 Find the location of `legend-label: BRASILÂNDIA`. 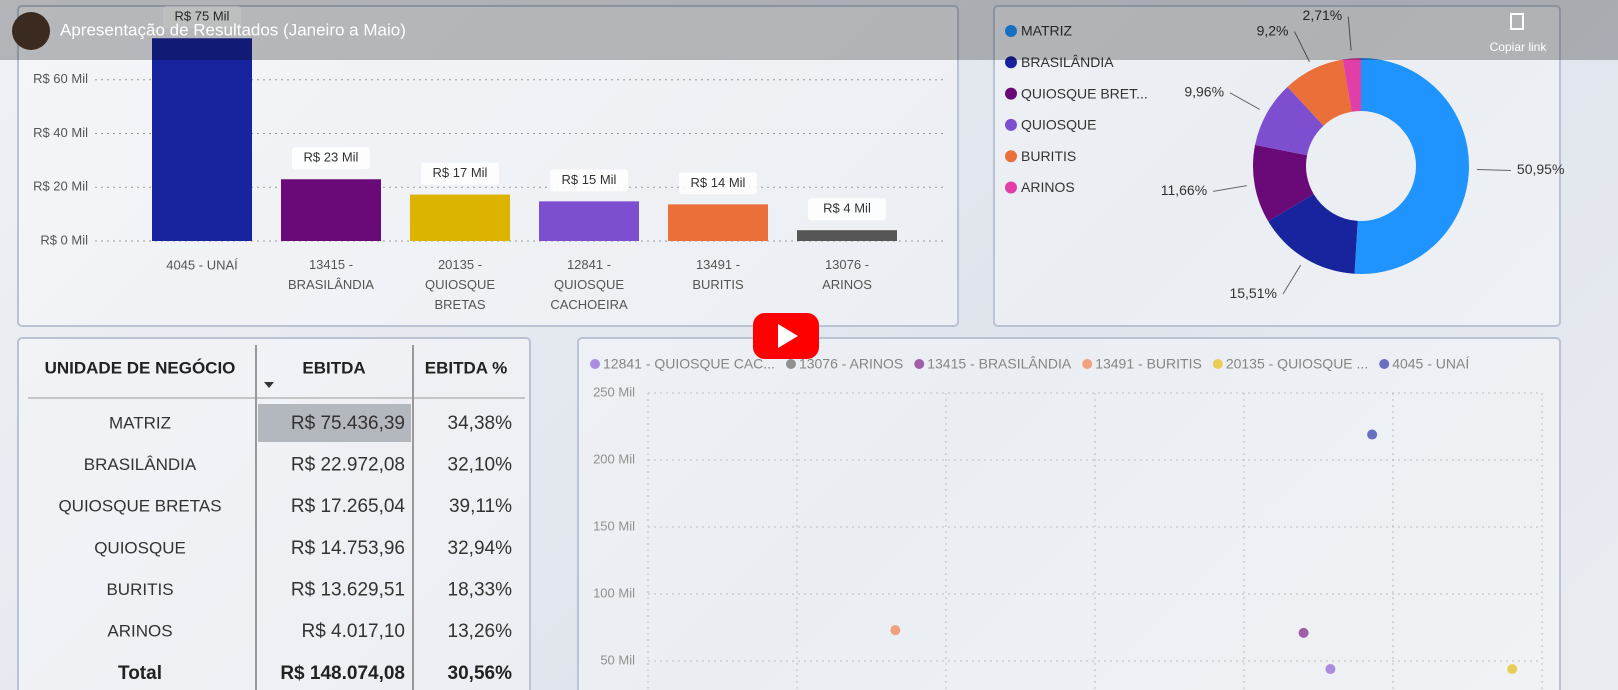

legend-label: BRASILÂNDIA is located at coordinates (1067, 62).